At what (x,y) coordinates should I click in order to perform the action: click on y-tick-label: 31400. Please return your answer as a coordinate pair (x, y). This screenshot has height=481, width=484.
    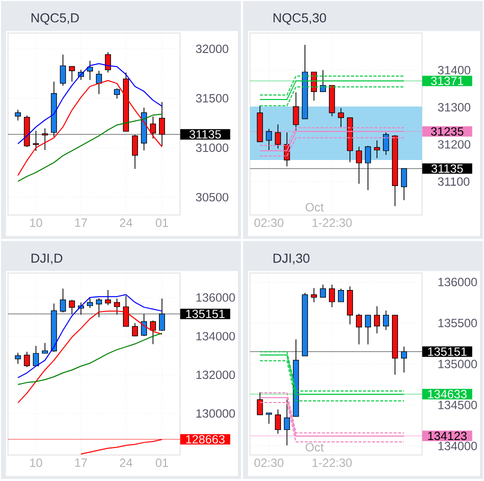
    Looking at the image, I should click on (454, 70).